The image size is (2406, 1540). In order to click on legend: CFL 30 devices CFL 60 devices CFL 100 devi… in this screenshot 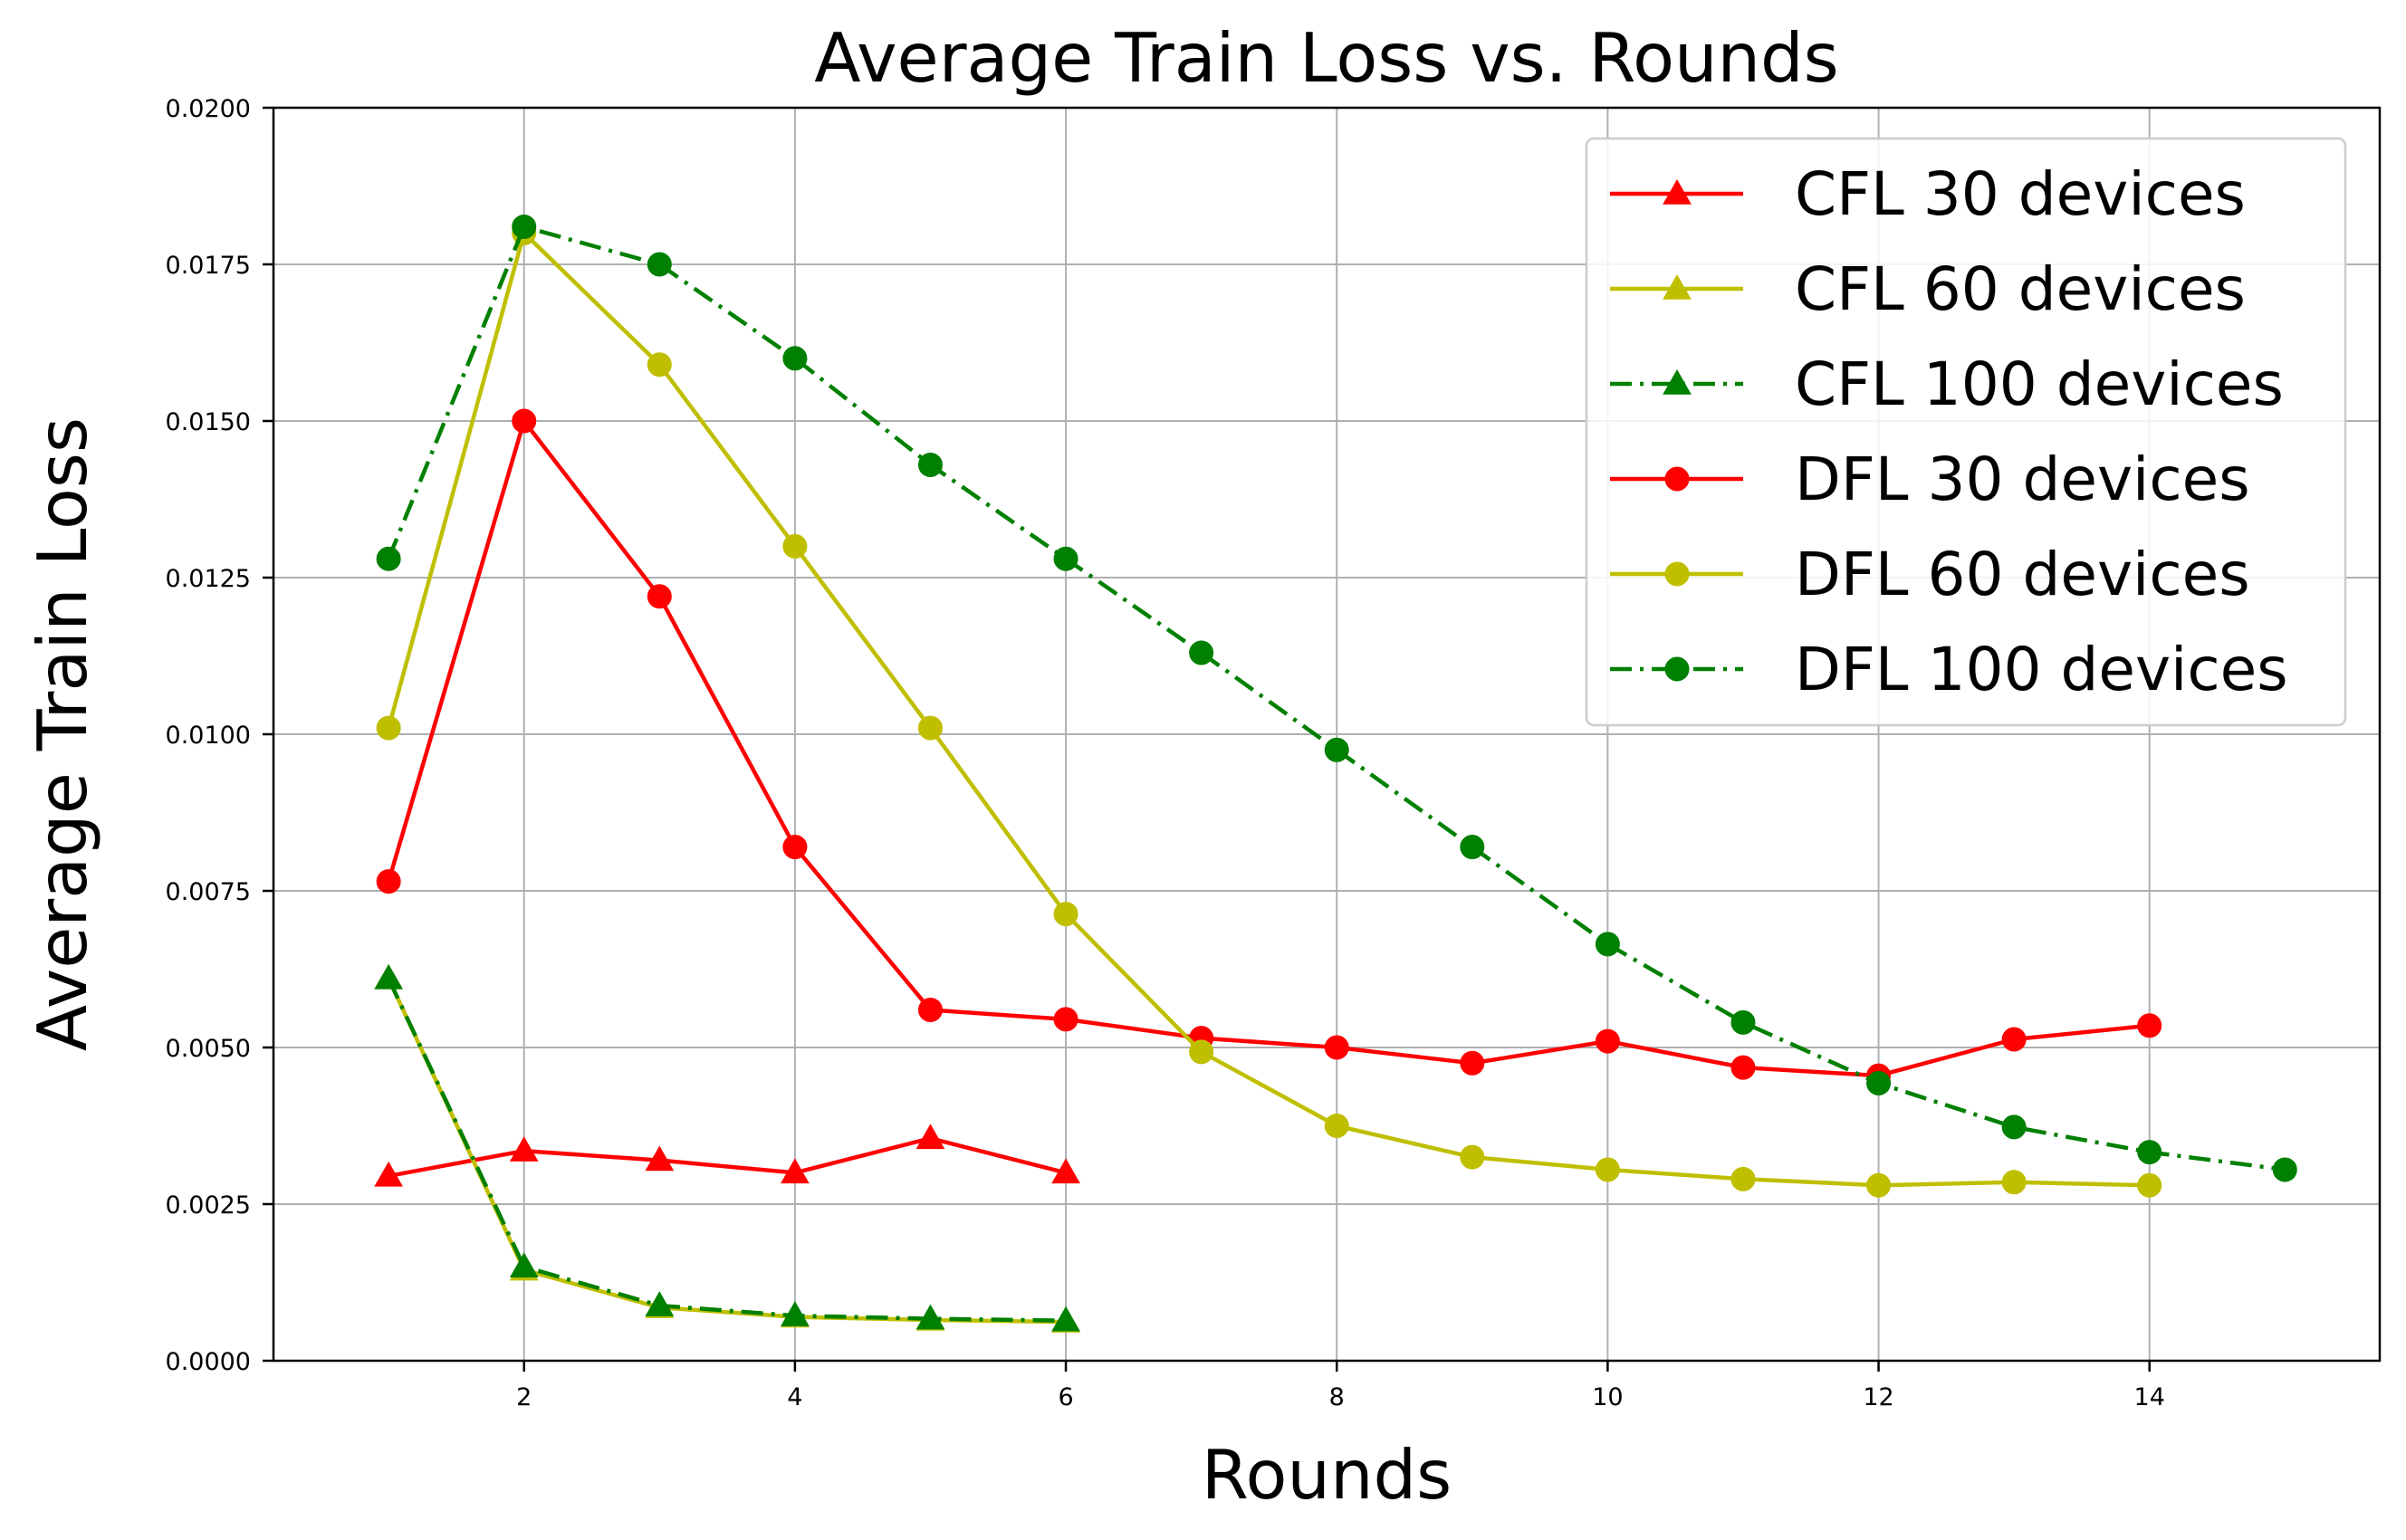, I will do `click(1966, 432)`.